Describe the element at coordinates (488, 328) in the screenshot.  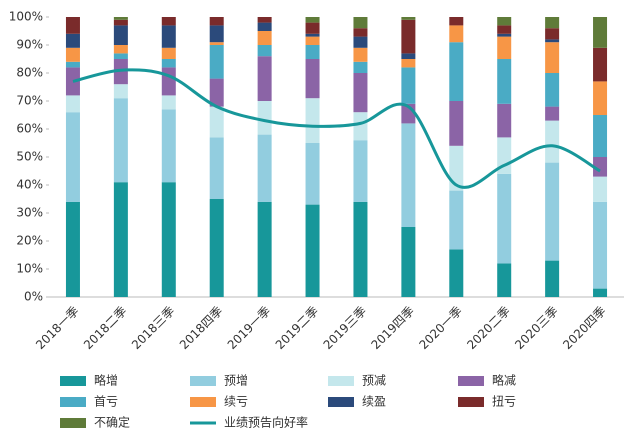
I see `x-tick-label: 2020二季` at that location.